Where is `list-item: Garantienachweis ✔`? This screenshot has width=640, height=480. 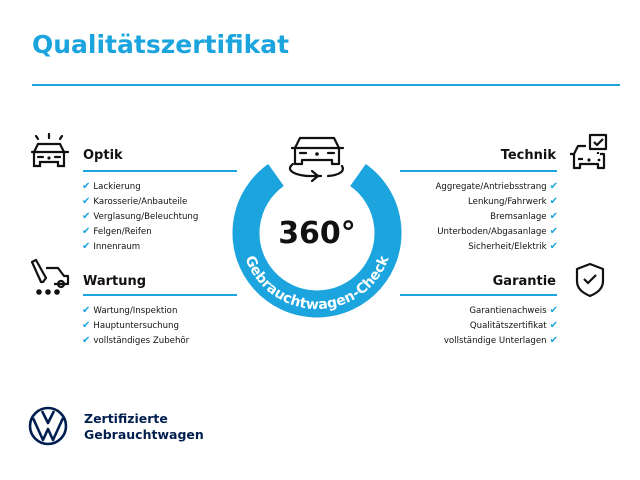 list-item: Garantienachweis ✔ is located at coordinates (513, 310).